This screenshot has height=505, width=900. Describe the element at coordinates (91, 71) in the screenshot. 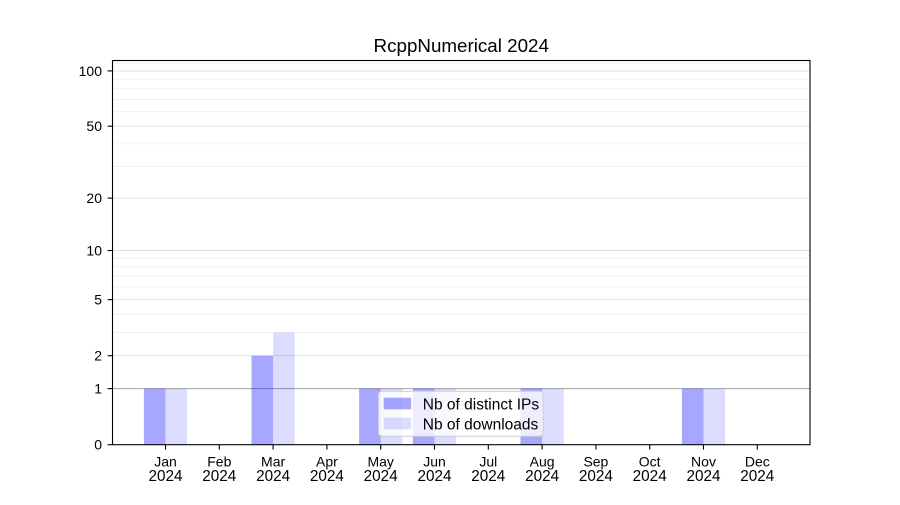

I see `svg-text: 100` at that location.